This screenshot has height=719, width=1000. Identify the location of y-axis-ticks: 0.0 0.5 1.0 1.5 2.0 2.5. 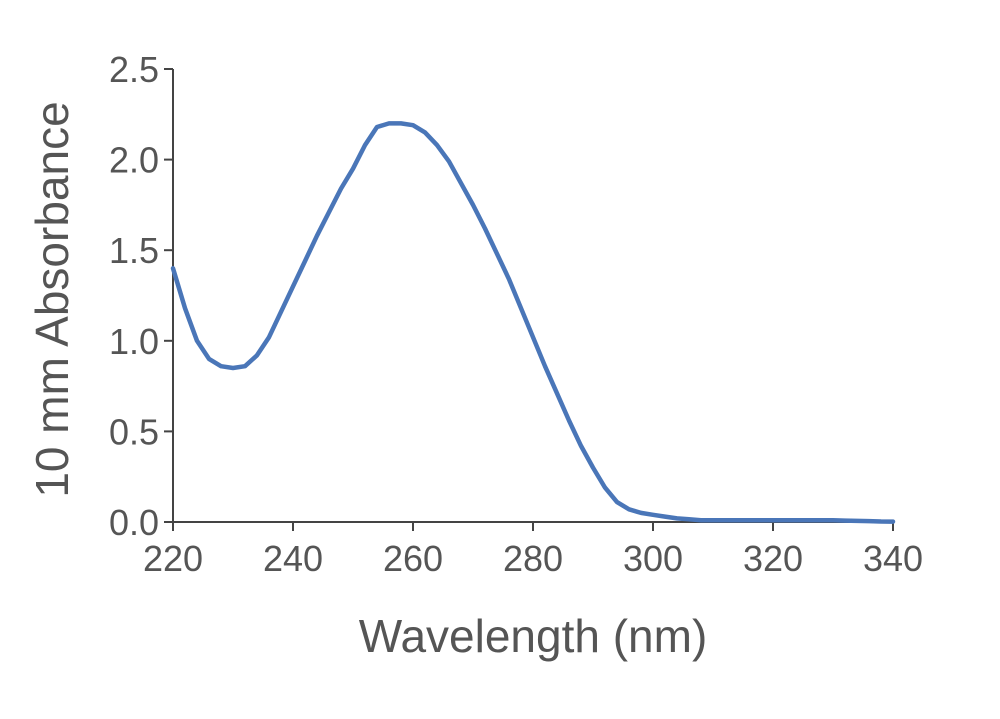
(141, 296).